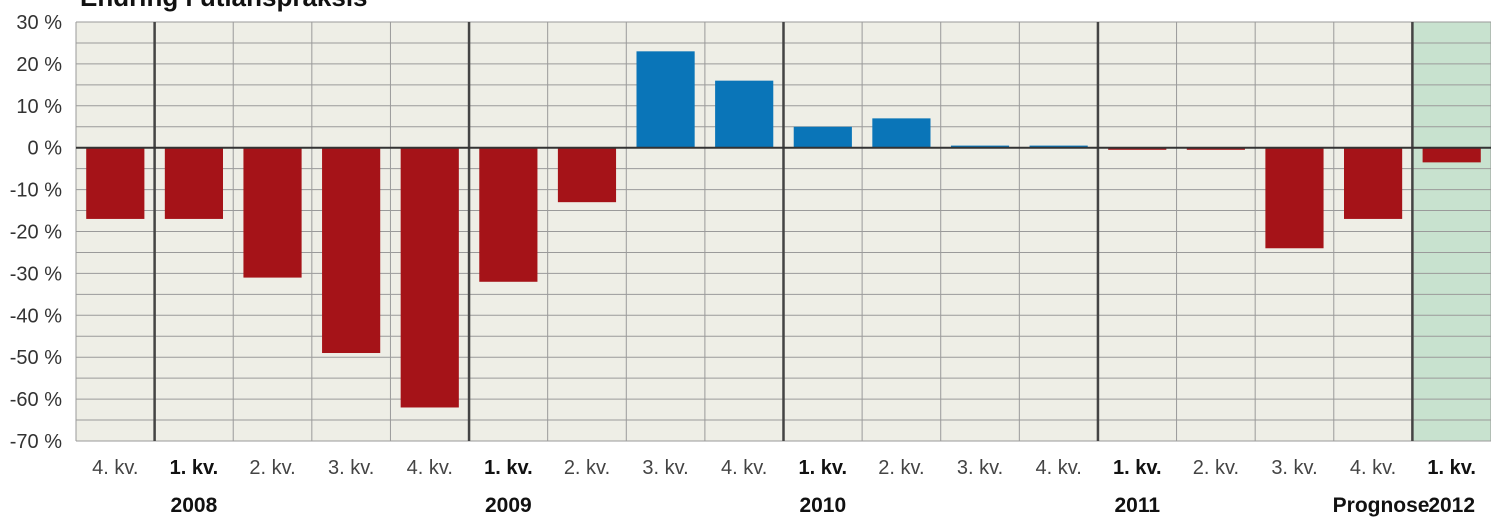 The image size is (1491, 520). Describe the element at coordinates (822, 505) in the screenshot. I see `year-label: 2010` at that location.